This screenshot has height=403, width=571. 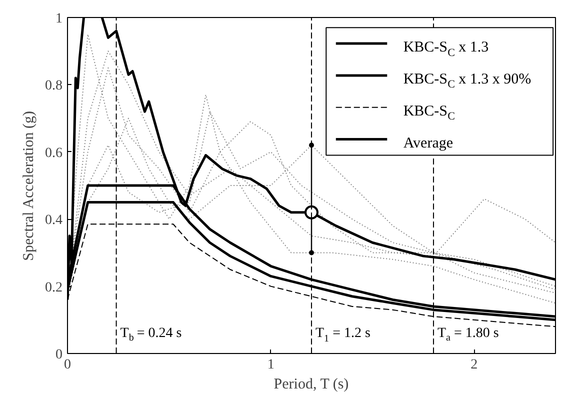 I want to click on y-tick-label: 0.2, so click(x=53, y=288).